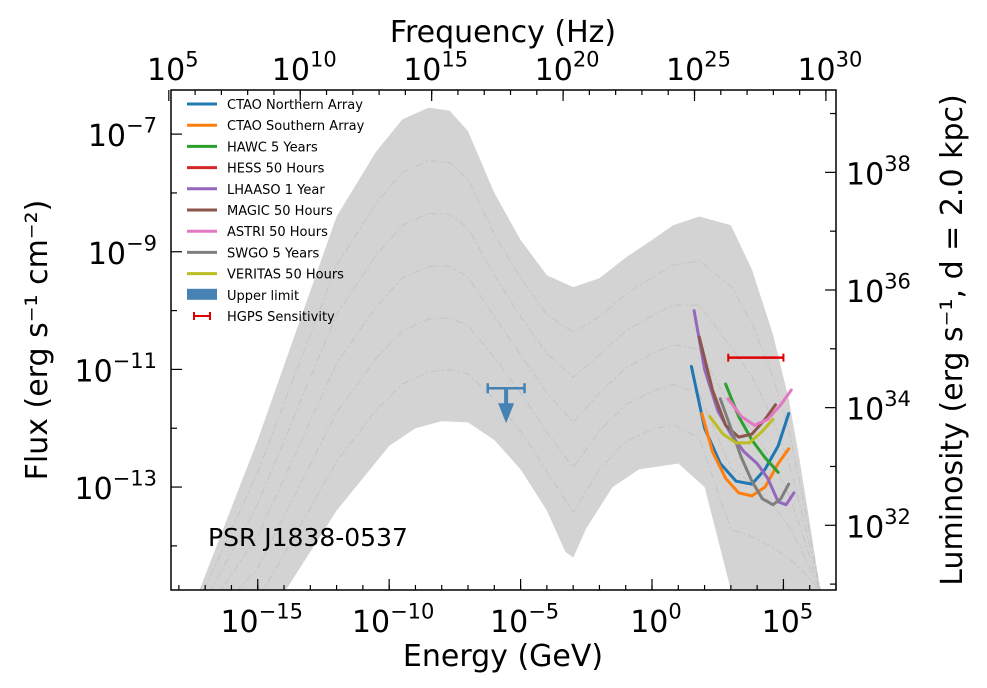 Image resolution: width=987 pixels, height=688 pixels. What do you see at coordinates (308, 537) in the screenshot?
I see `source-annotation: PSR J1838-0537` at bounding box center [308, 537].